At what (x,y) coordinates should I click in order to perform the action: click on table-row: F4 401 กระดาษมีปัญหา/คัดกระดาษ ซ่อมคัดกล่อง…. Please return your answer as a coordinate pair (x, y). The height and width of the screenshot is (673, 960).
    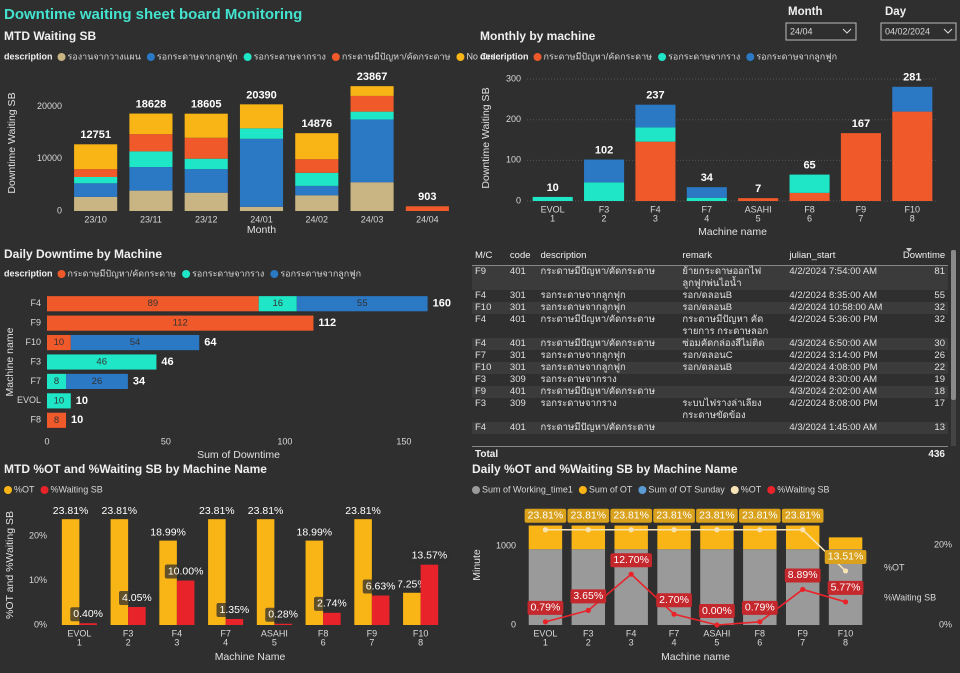
    Looking at the image, I should click on (710, 344).